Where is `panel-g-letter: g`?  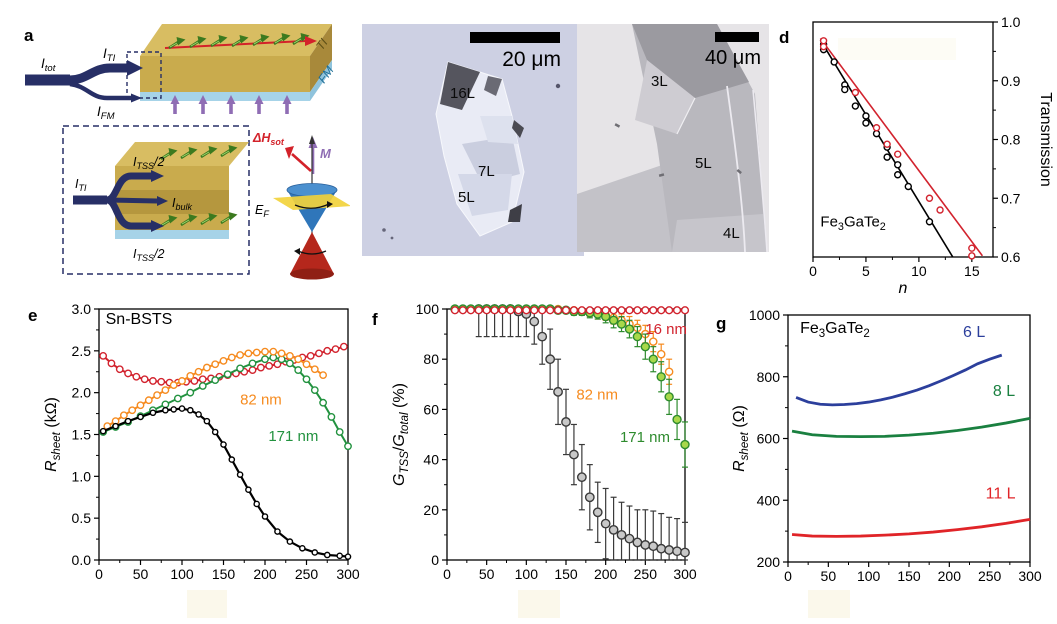 panel-g-letter: g is located at coordinates (721, 323).